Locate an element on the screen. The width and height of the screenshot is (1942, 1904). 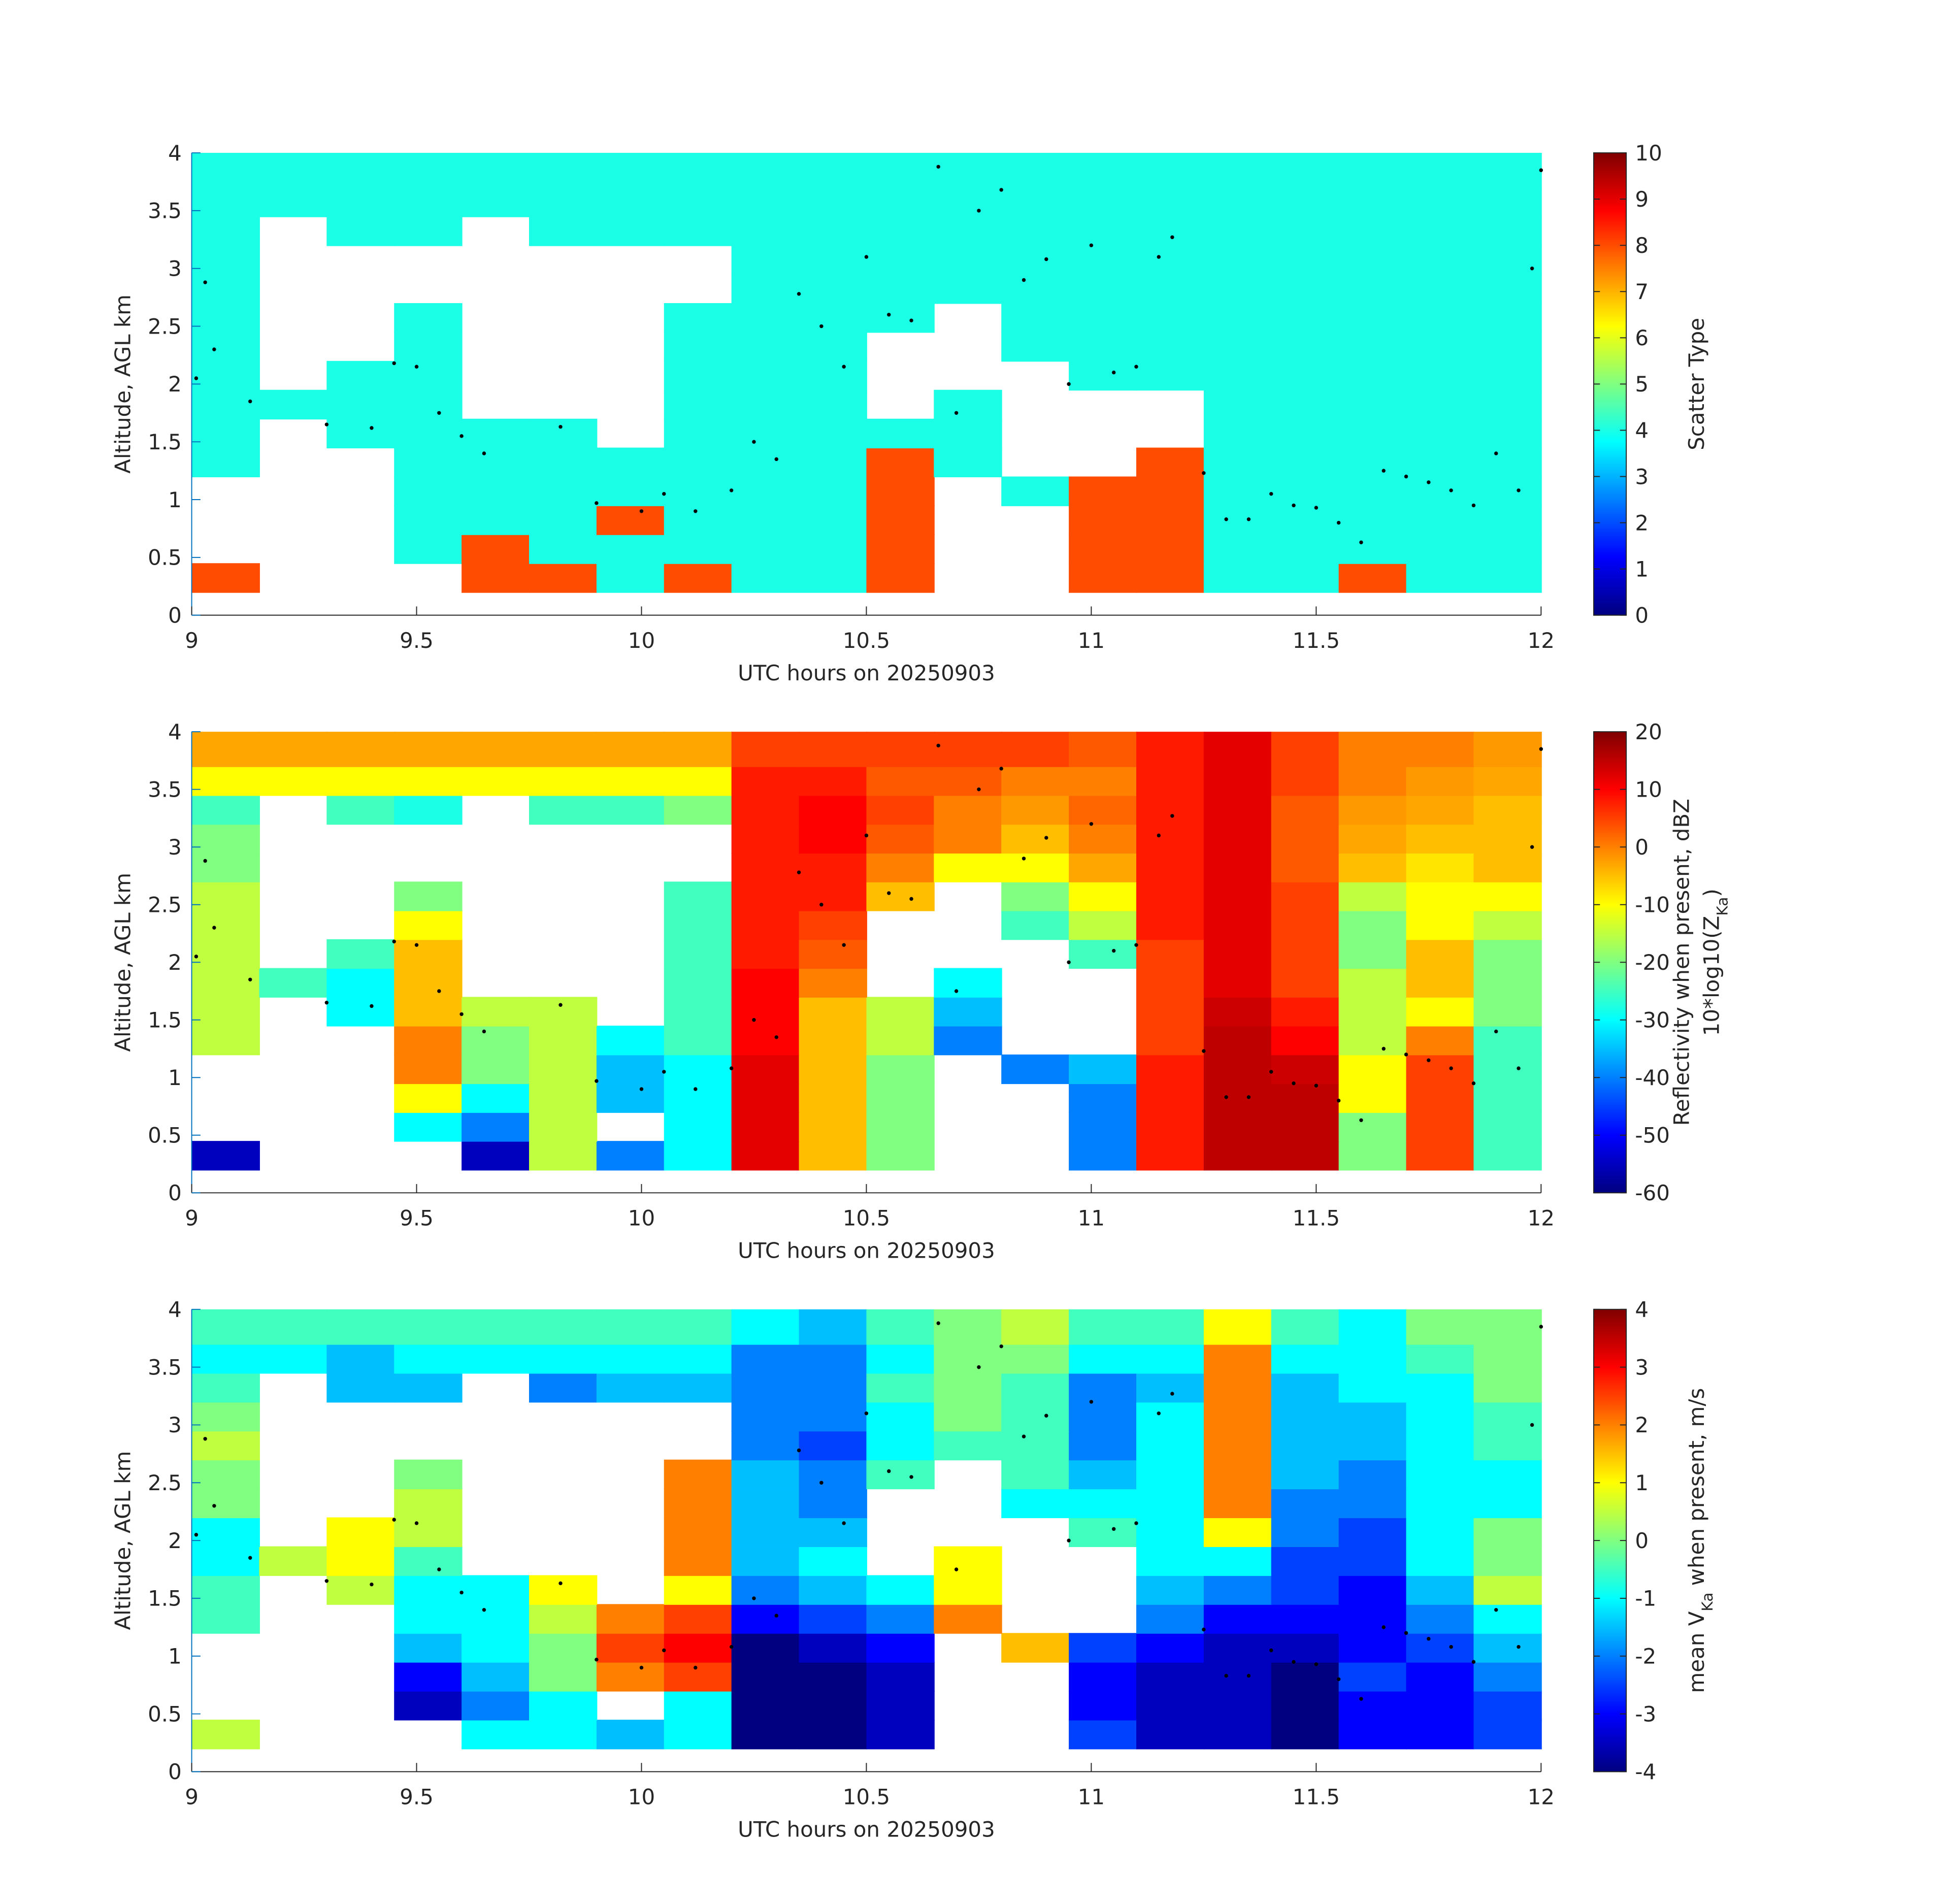
colorbar-tick-label: -3 is located at coordinates (1645, 1714).